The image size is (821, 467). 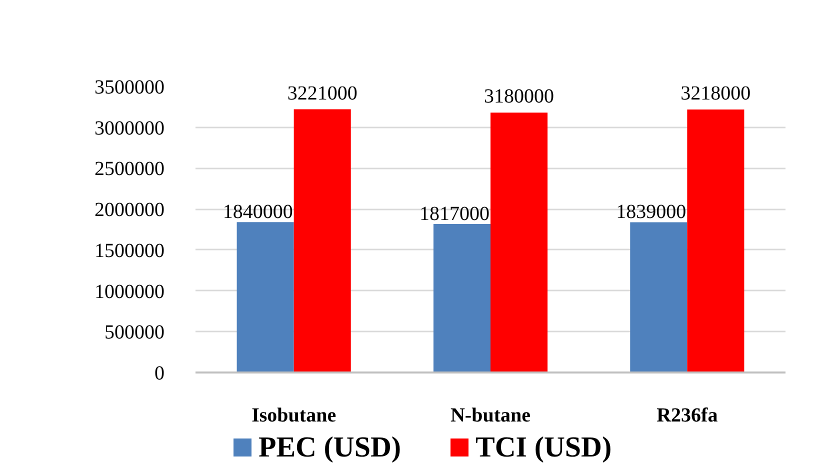 I want to click on data-label: 1817000, so click(x=455, y=214).